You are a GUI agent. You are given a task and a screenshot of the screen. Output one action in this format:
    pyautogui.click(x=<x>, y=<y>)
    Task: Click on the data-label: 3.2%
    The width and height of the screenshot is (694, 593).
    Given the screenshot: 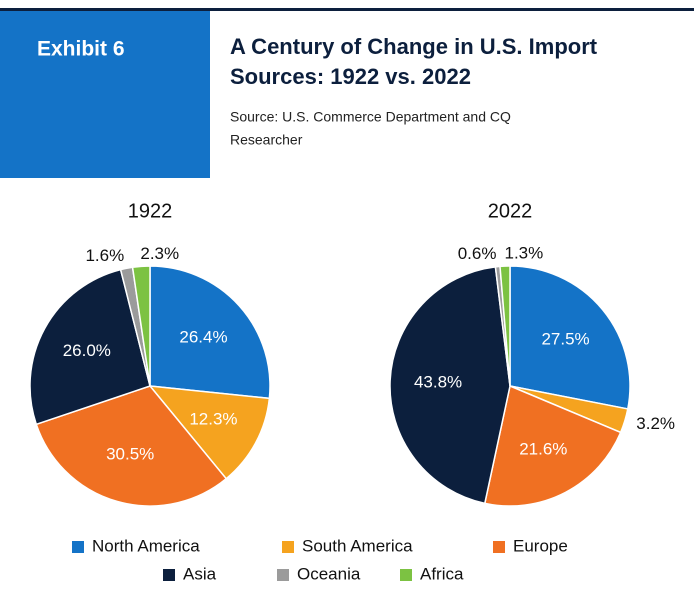 What is the action you would take?
    pyautogui.click(x=655, y=423)
    